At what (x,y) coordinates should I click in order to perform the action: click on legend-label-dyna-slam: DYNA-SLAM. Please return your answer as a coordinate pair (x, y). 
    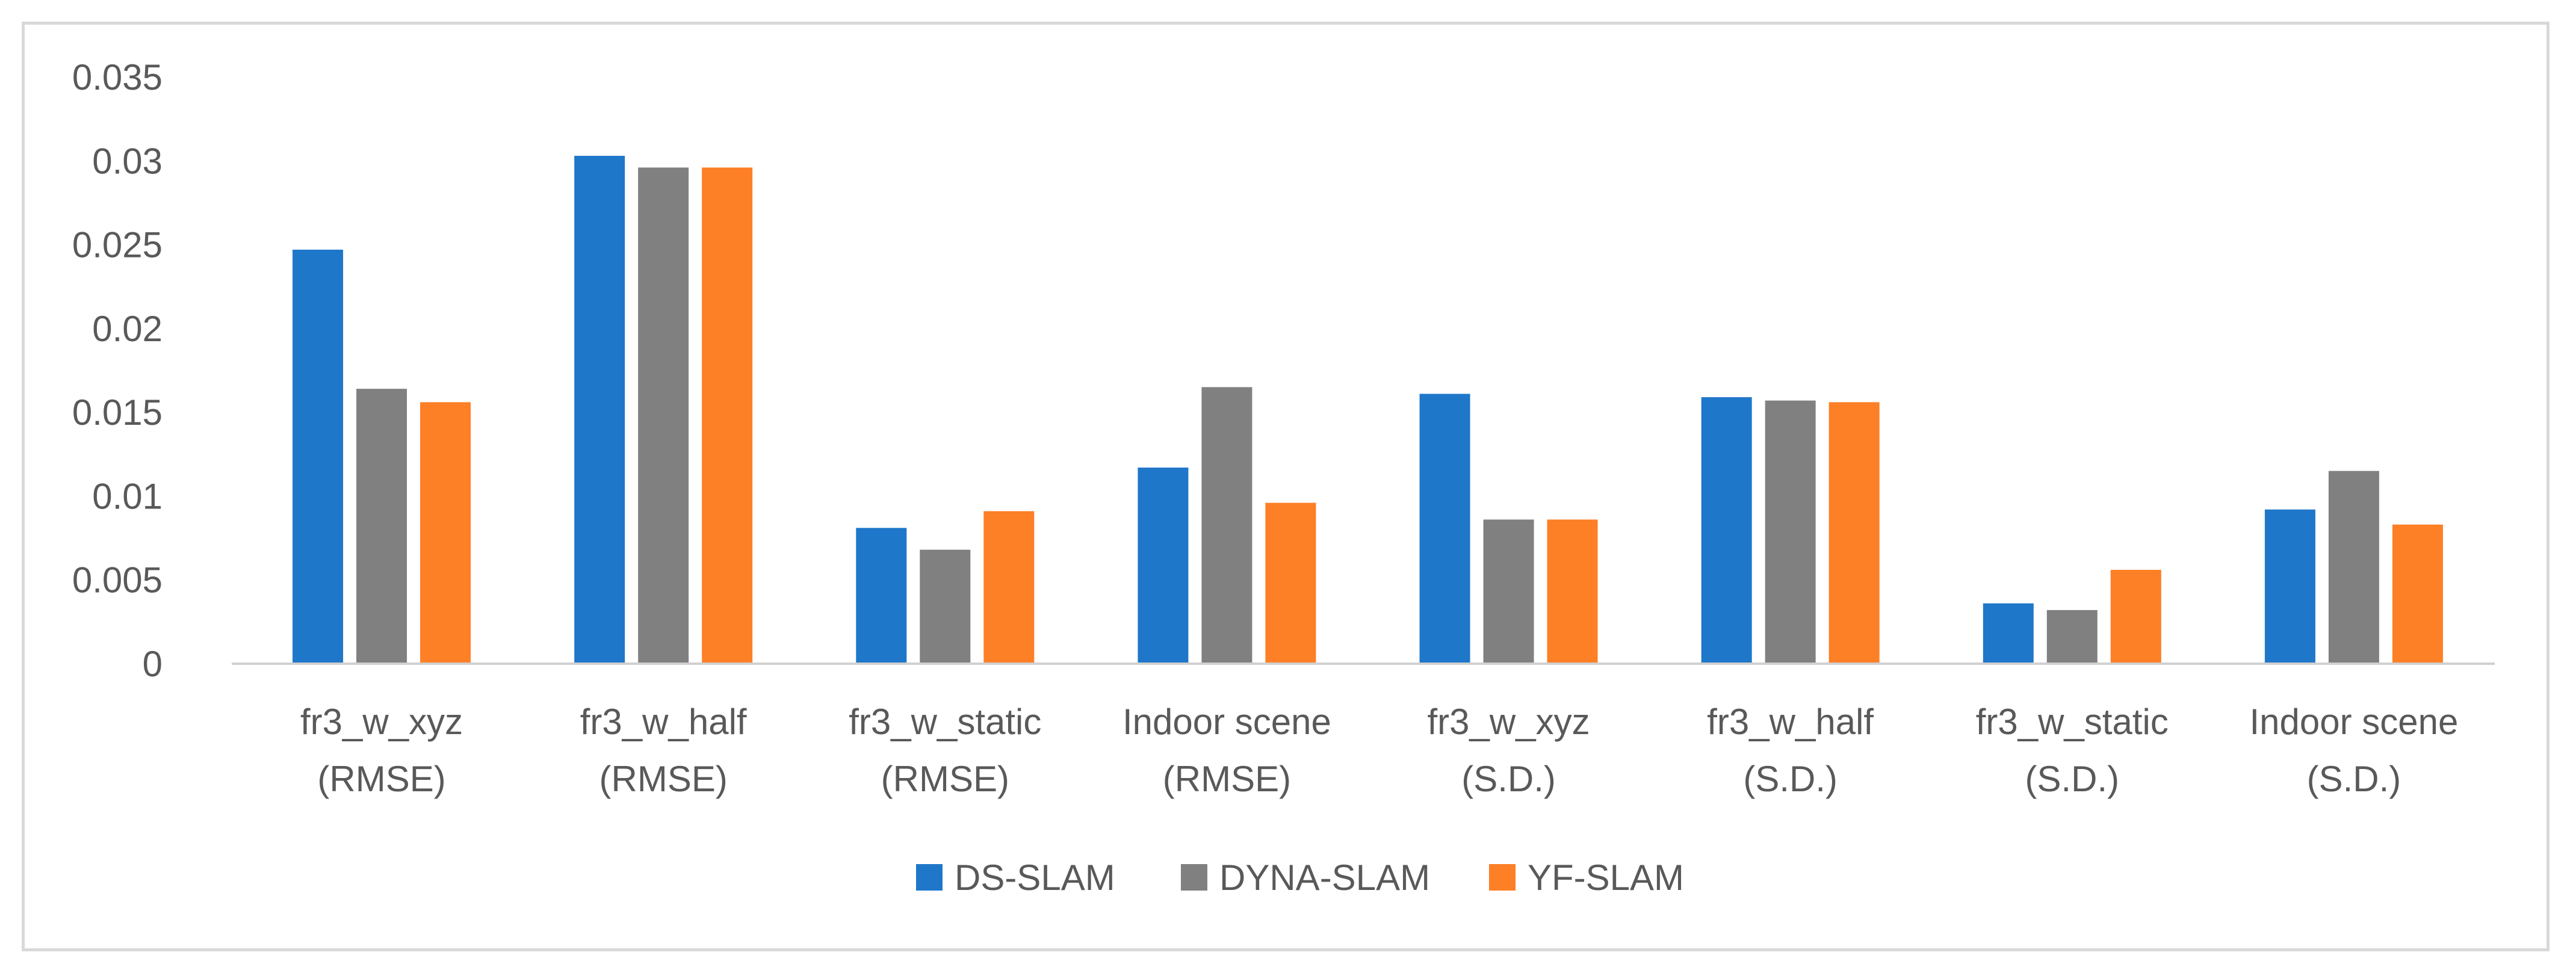
    Looking at the image, I should click on (1324, 877).